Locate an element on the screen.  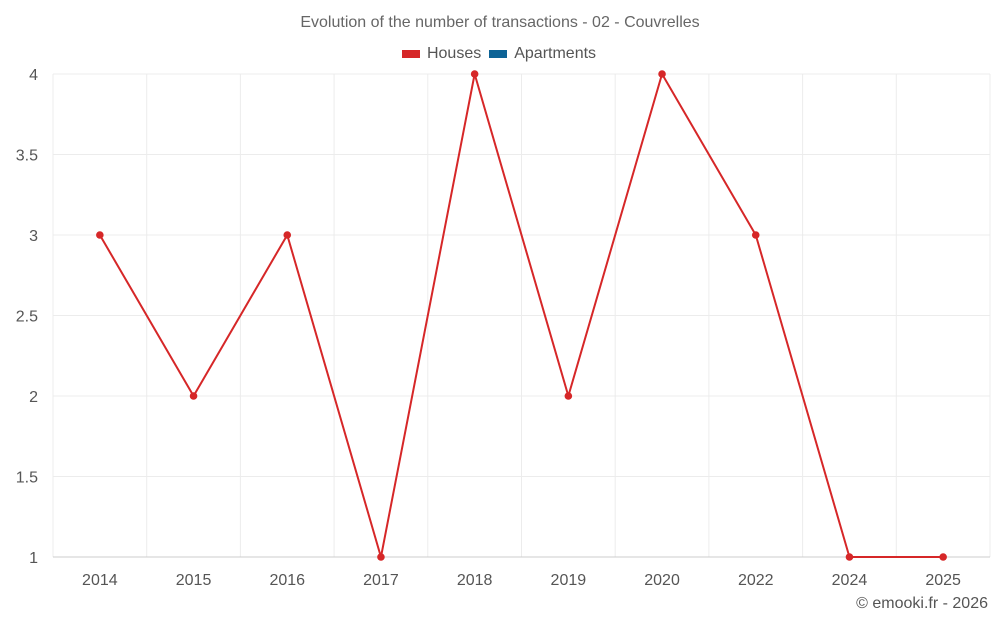
legend-swatch-apartments is located at coordinates (498, 54).